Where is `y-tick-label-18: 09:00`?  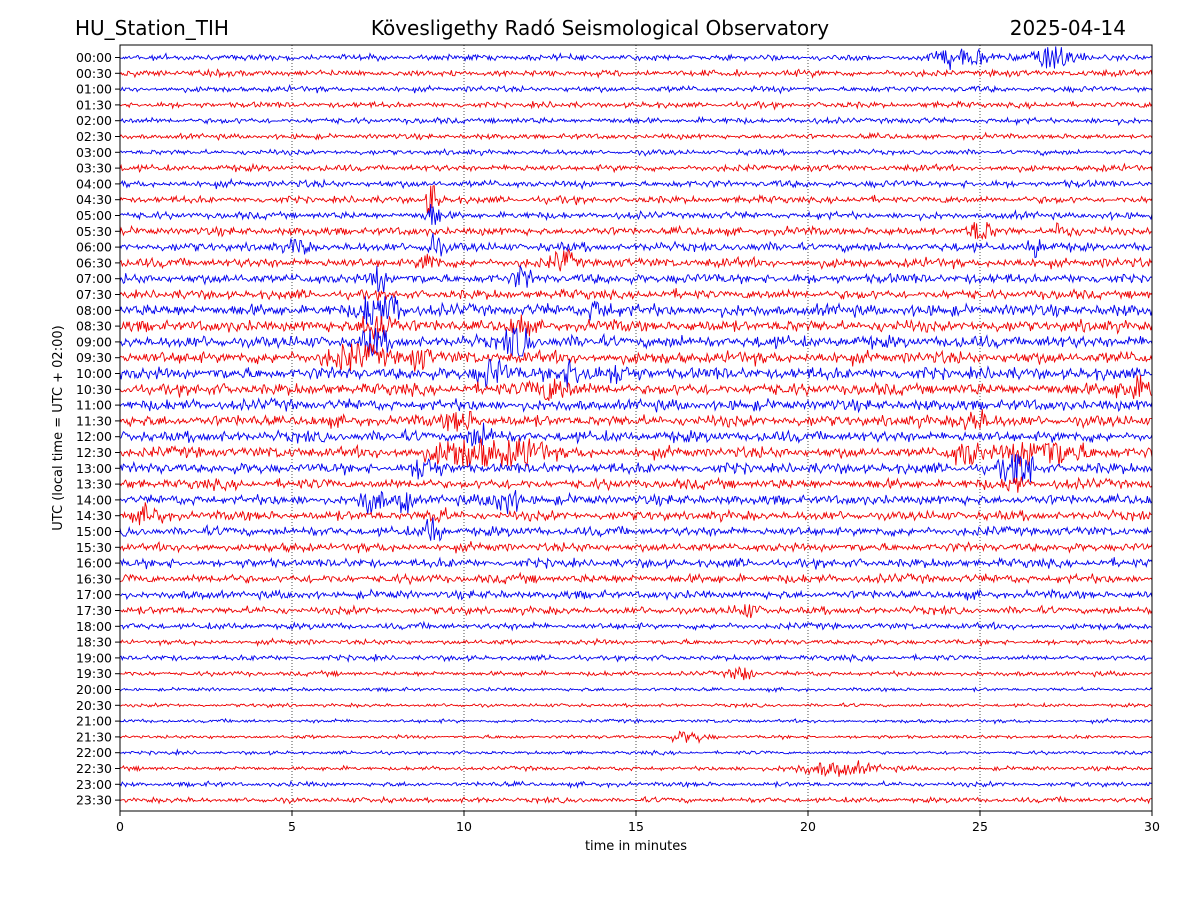 y-tick-label-18: 09:00 is located at coordinates (94, 341).